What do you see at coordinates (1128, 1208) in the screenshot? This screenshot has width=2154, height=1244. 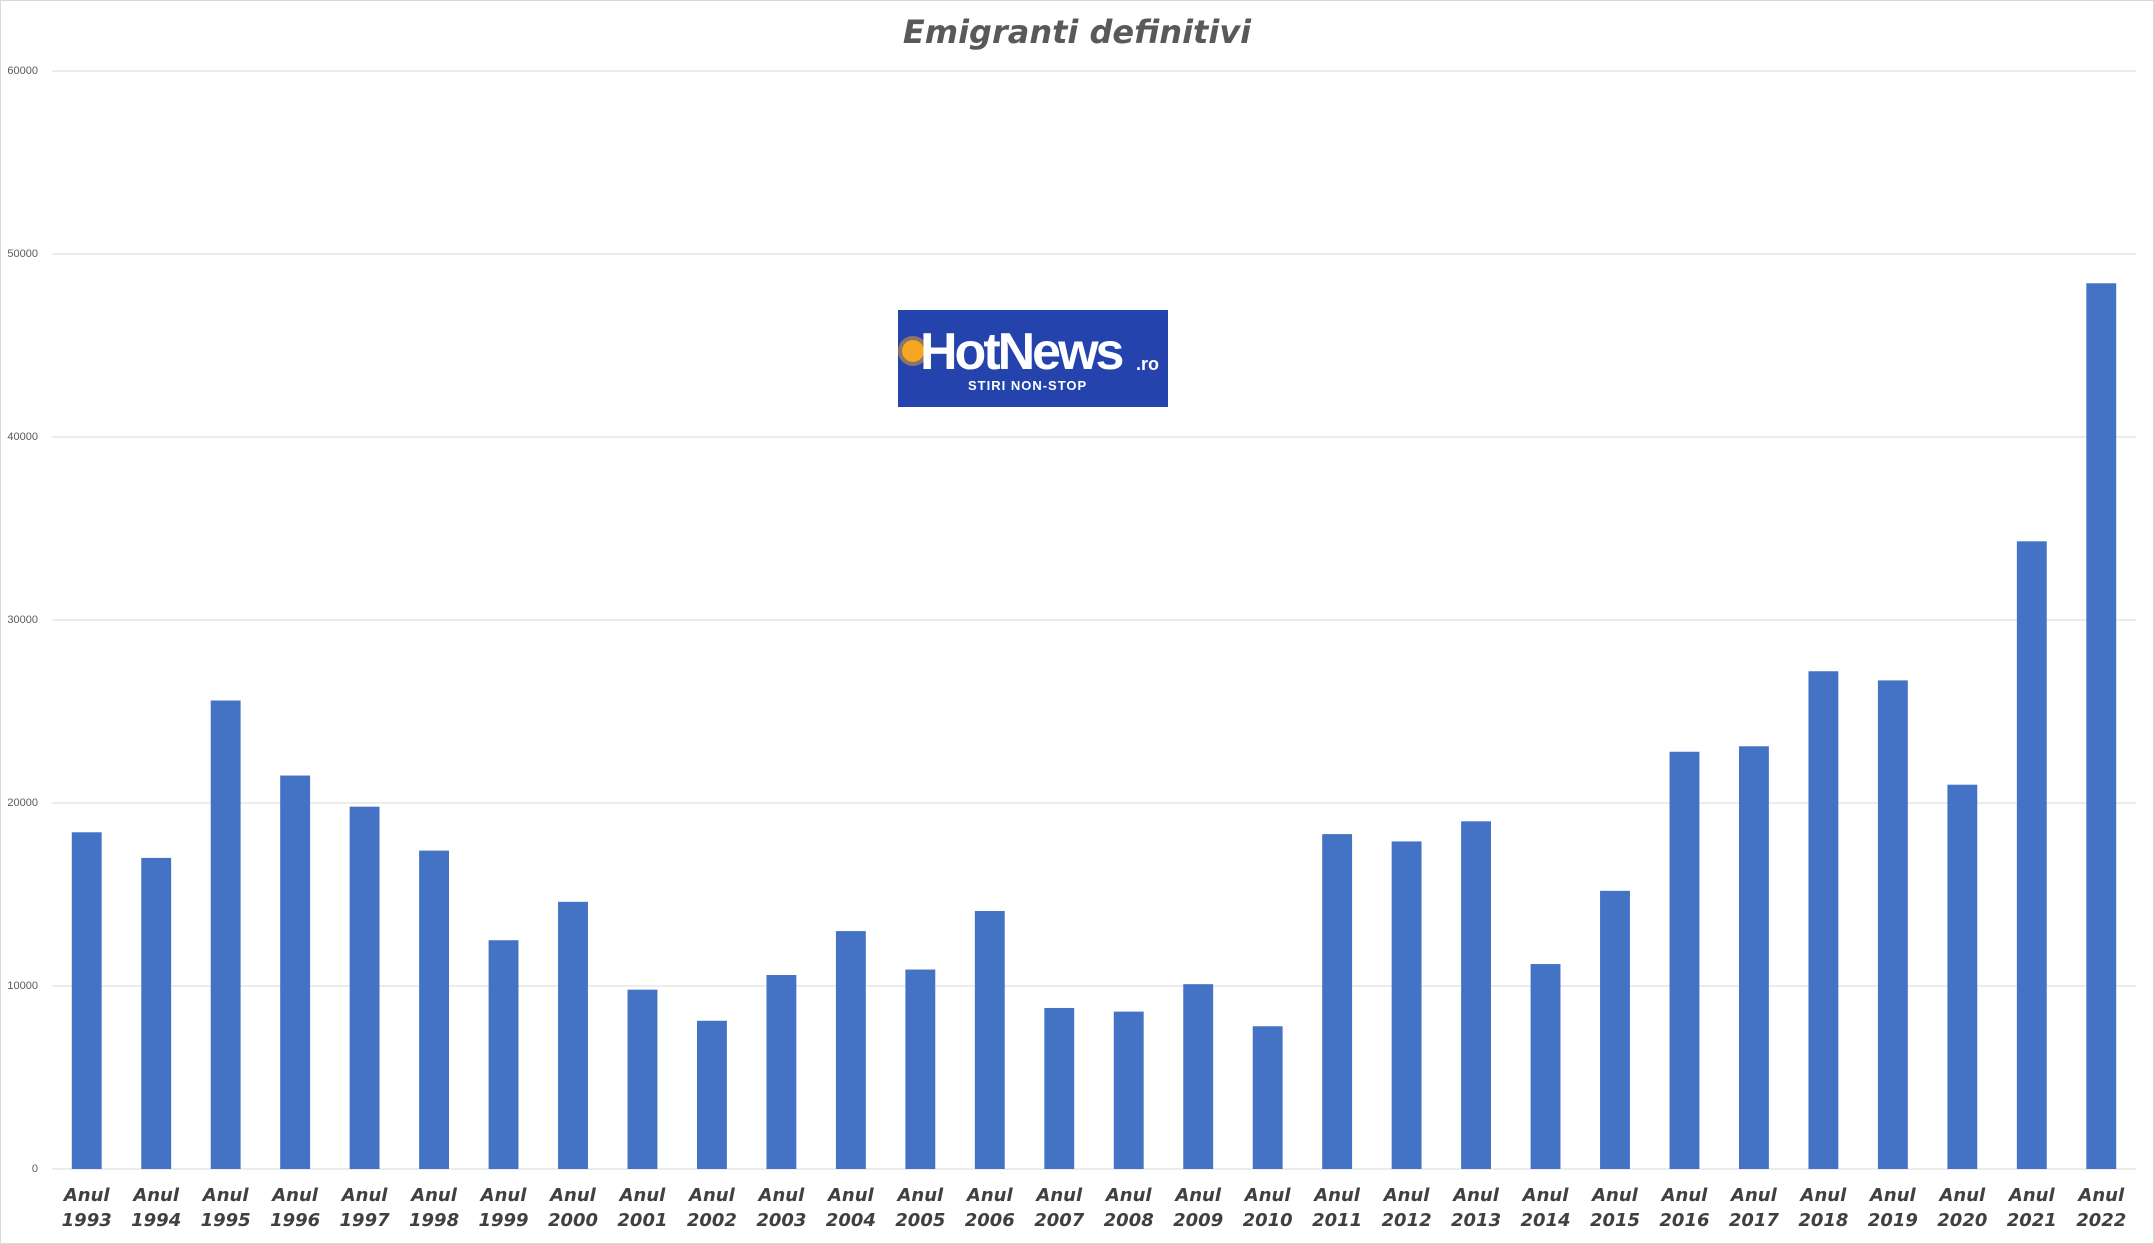 I see `x-tick-label: Anul 2008` at bounding box center [1128, 1208].